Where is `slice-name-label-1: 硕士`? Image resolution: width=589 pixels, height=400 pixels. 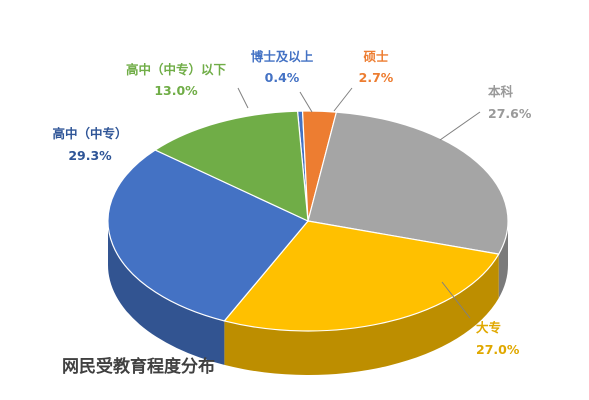
slice-name-label-1: 硕士 is located at coordinates (376, 56).